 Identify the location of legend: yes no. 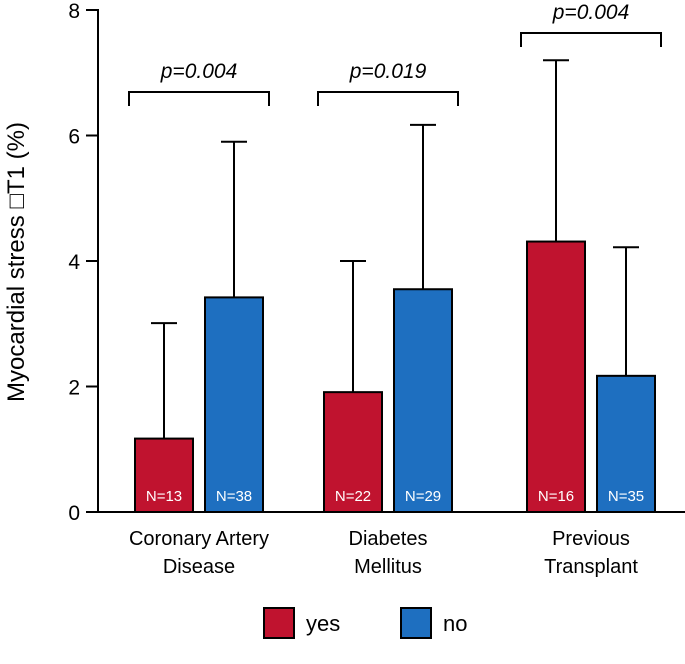
(365, 623).